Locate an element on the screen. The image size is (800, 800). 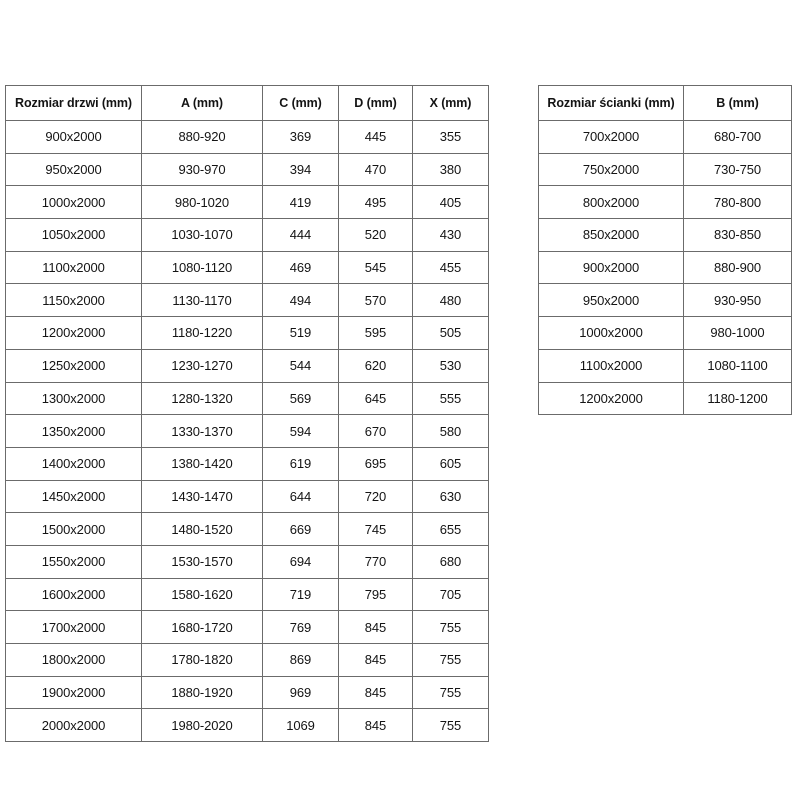
cell-door-size: 1000x2000 is located at coordinates (73, 202).